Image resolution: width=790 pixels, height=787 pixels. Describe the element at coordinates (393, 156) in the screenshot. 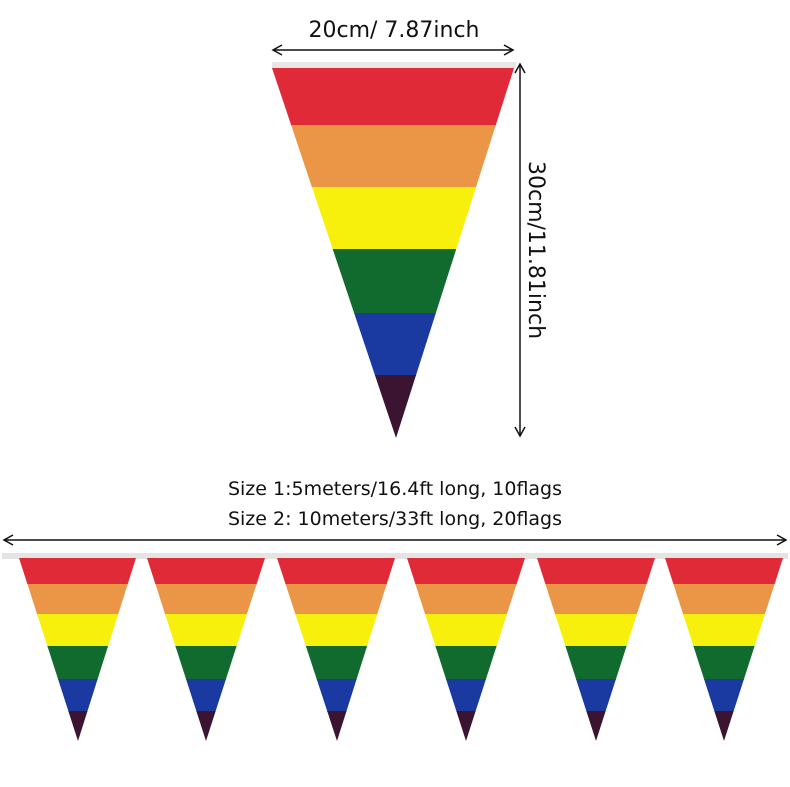

I see `stripe-orange` at that location.